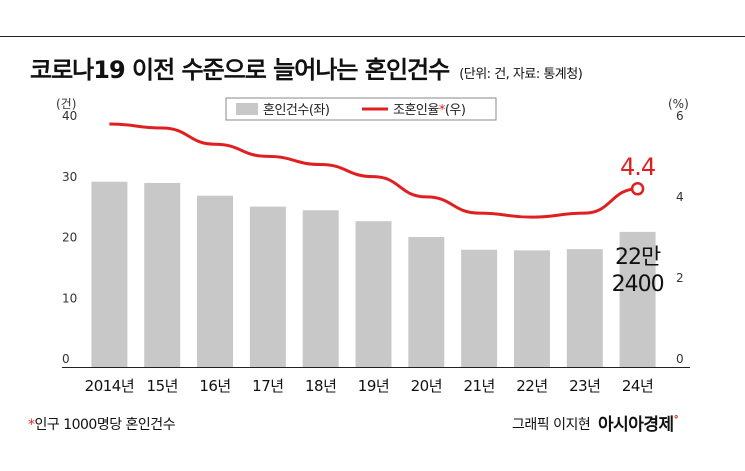 The image size is (745, 471). What do you see at coordinates (320, 386) in the screenshot?
I see `x-tick-label: 18년` at bounding box center [320, 386].